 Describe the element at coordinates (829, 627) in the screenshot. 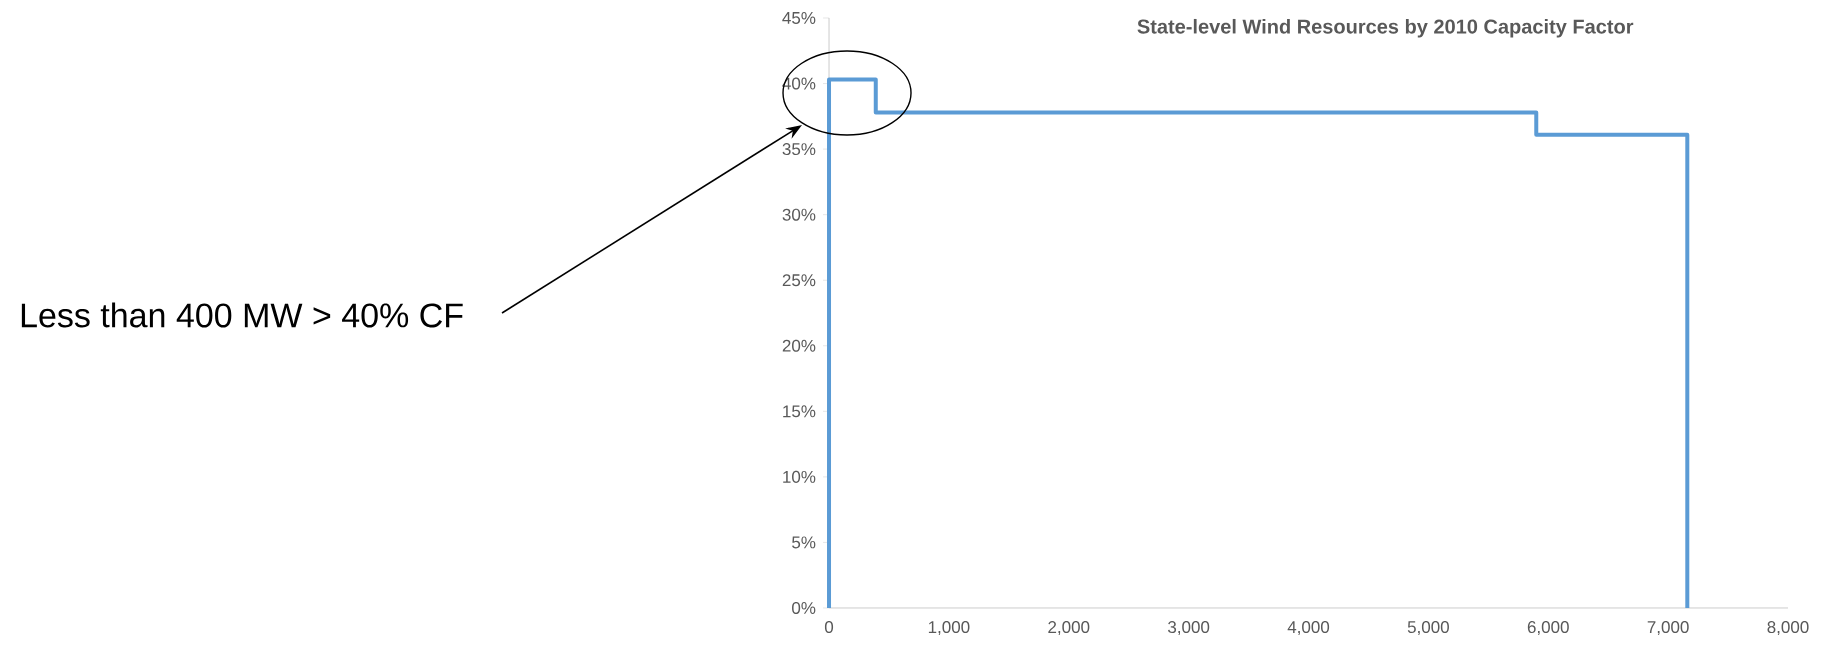

I see `x-tick-label: 0` at that location.